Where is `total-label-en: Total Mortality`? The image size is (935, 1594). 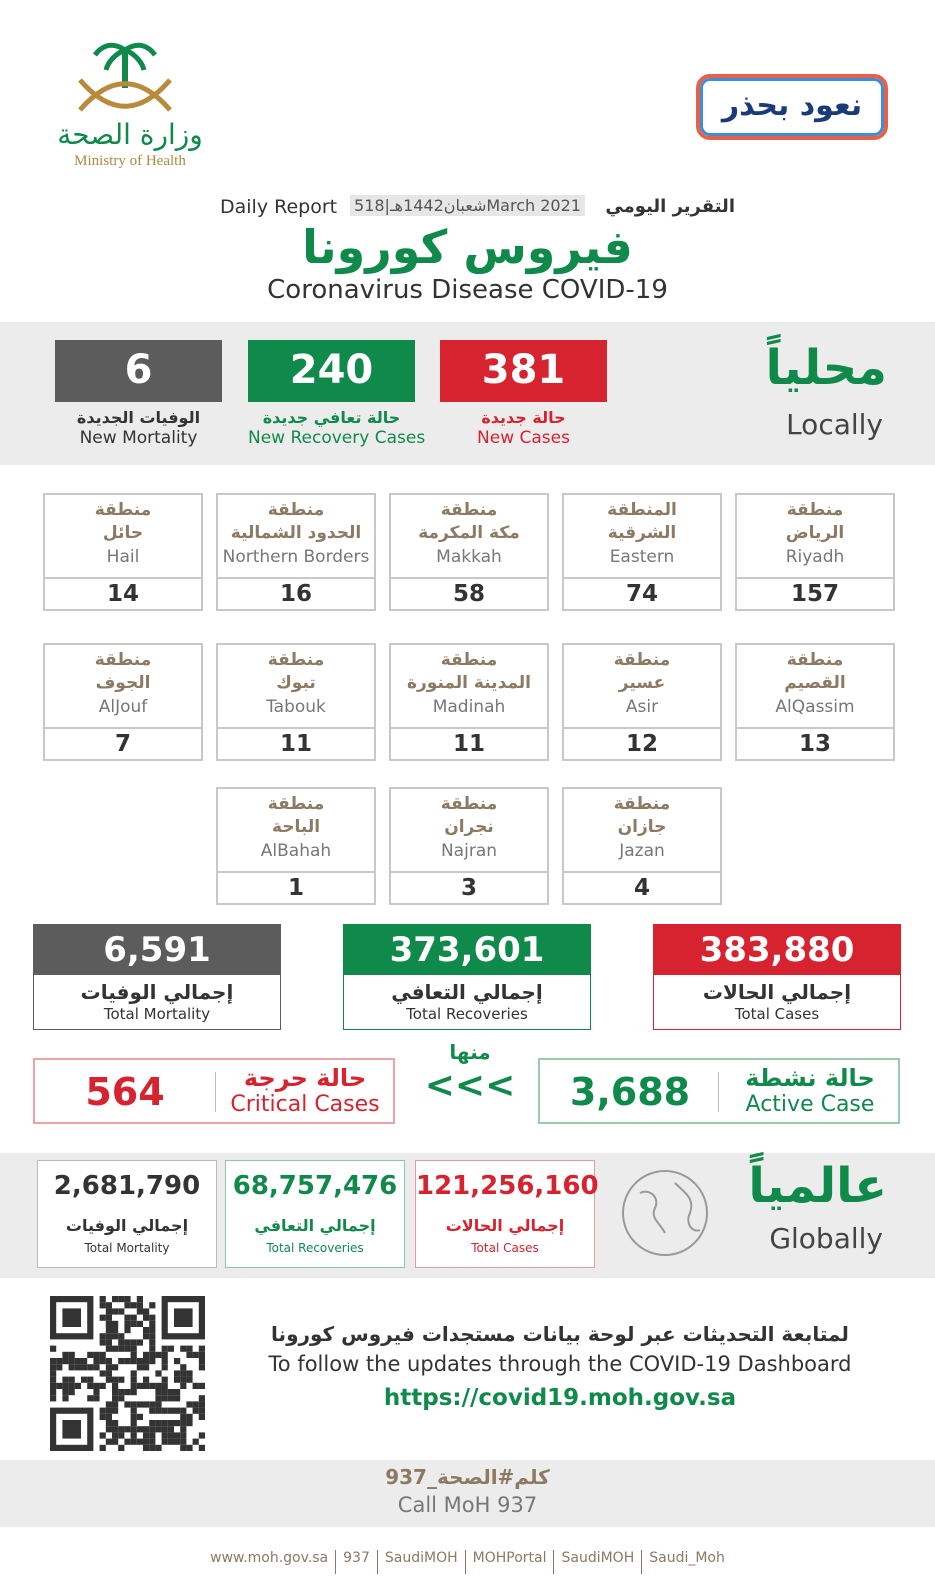 total-label-en: Total Mortality is located at coordinates (157, 1014).